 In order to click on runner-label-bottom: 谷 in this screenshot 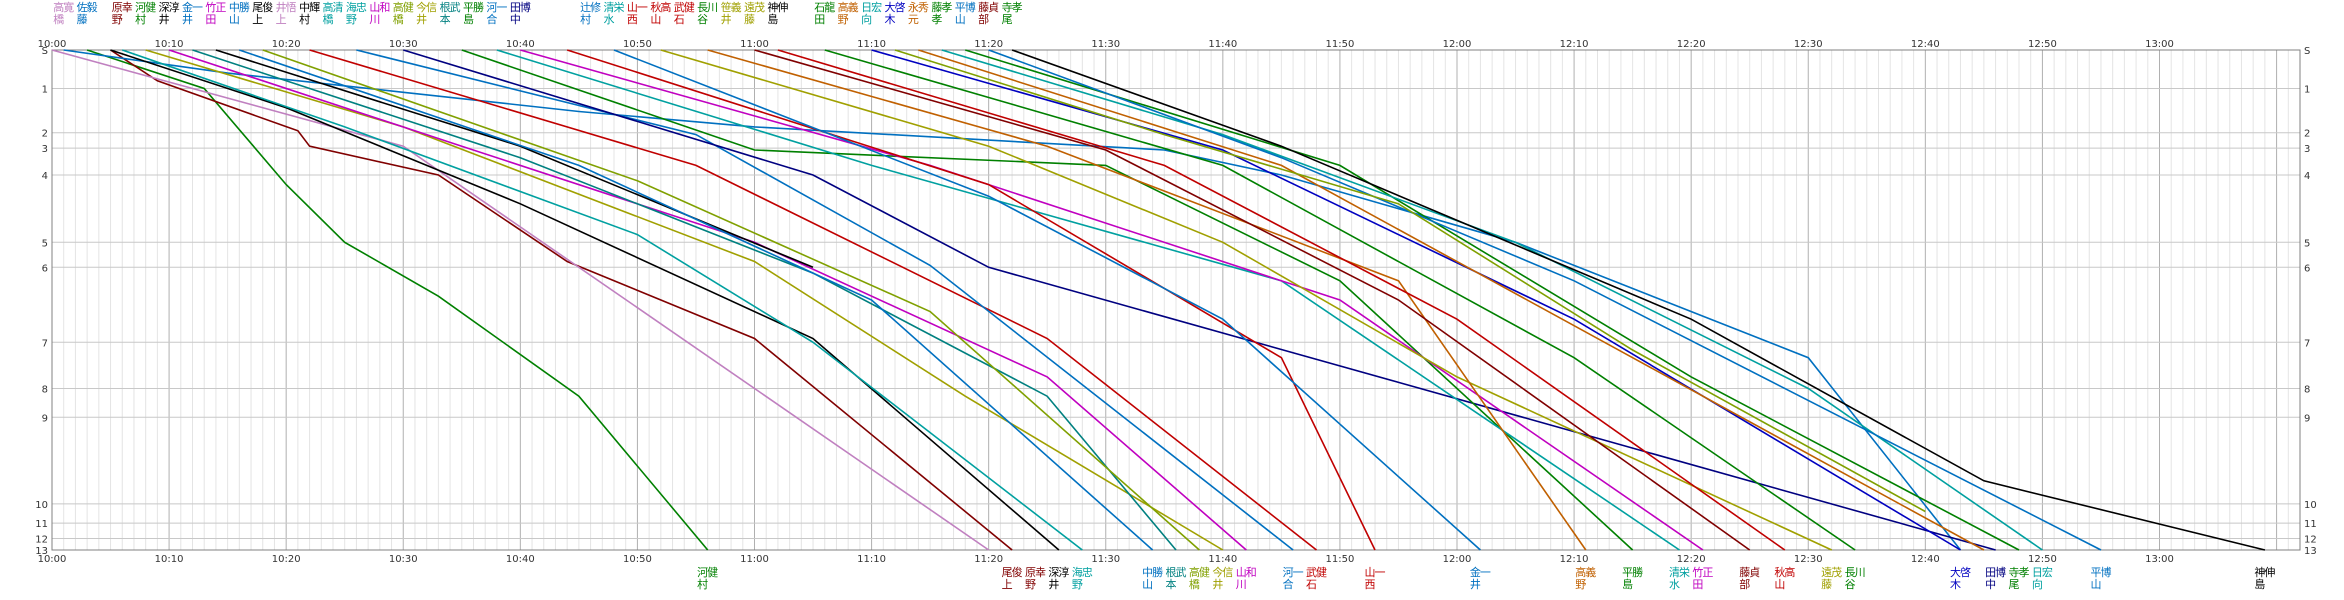, I will do `click(1850, 584)`.